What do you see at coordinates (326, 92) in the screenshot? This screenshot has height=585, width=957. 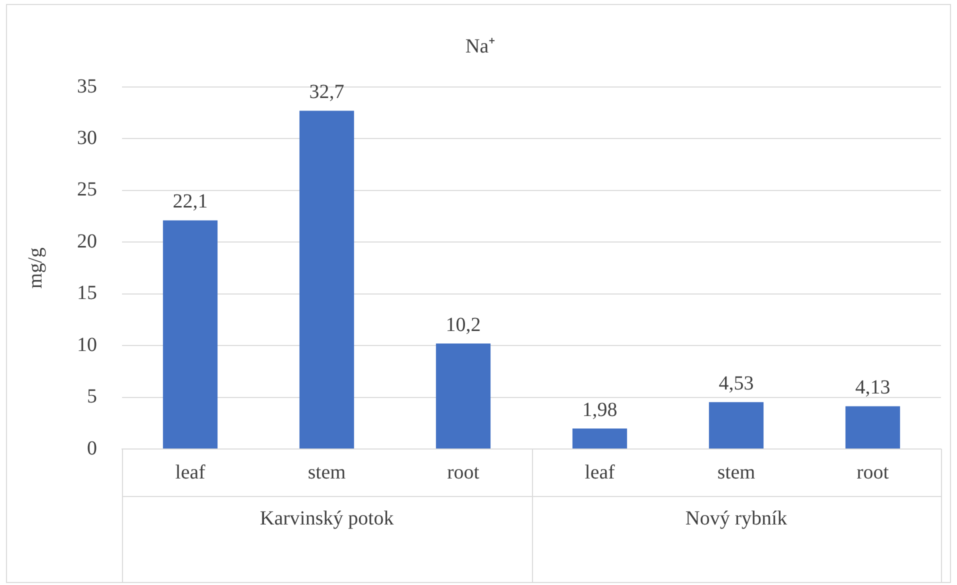 I see `data-label: 32,7` at bounding box center [326, 92].